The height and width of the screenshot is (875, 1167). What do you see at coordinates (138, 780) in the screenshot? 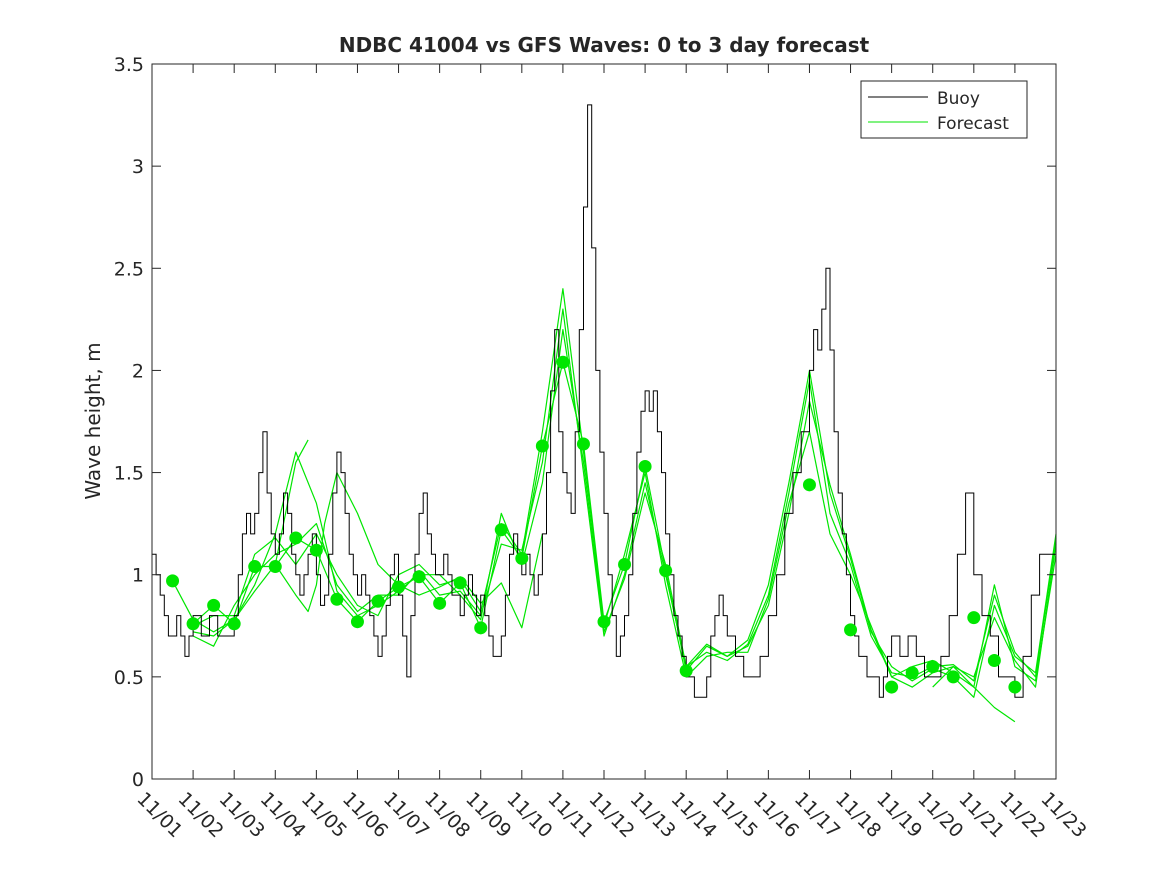
I see `y-tick-label: 0` at bounding box center [138, 780].